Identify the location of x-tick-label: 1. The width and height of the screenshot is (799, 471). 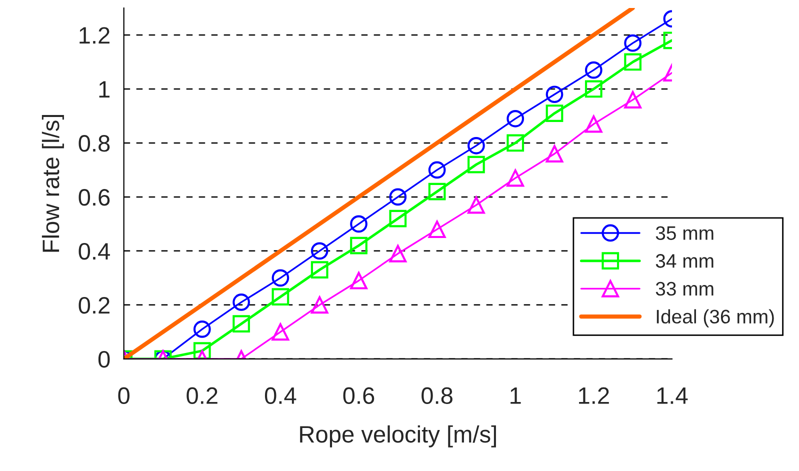
(515, 396).